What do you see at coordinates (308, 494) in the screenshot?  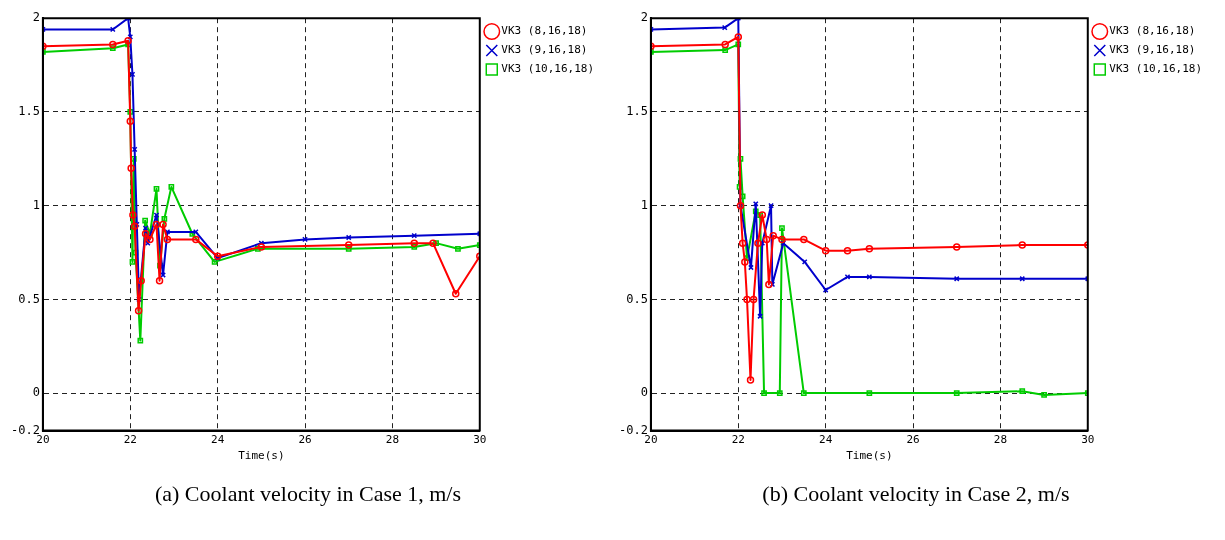 I see `text: (a) Coolant velocity in Case 1, m/s` at bounding box center [308, 494].